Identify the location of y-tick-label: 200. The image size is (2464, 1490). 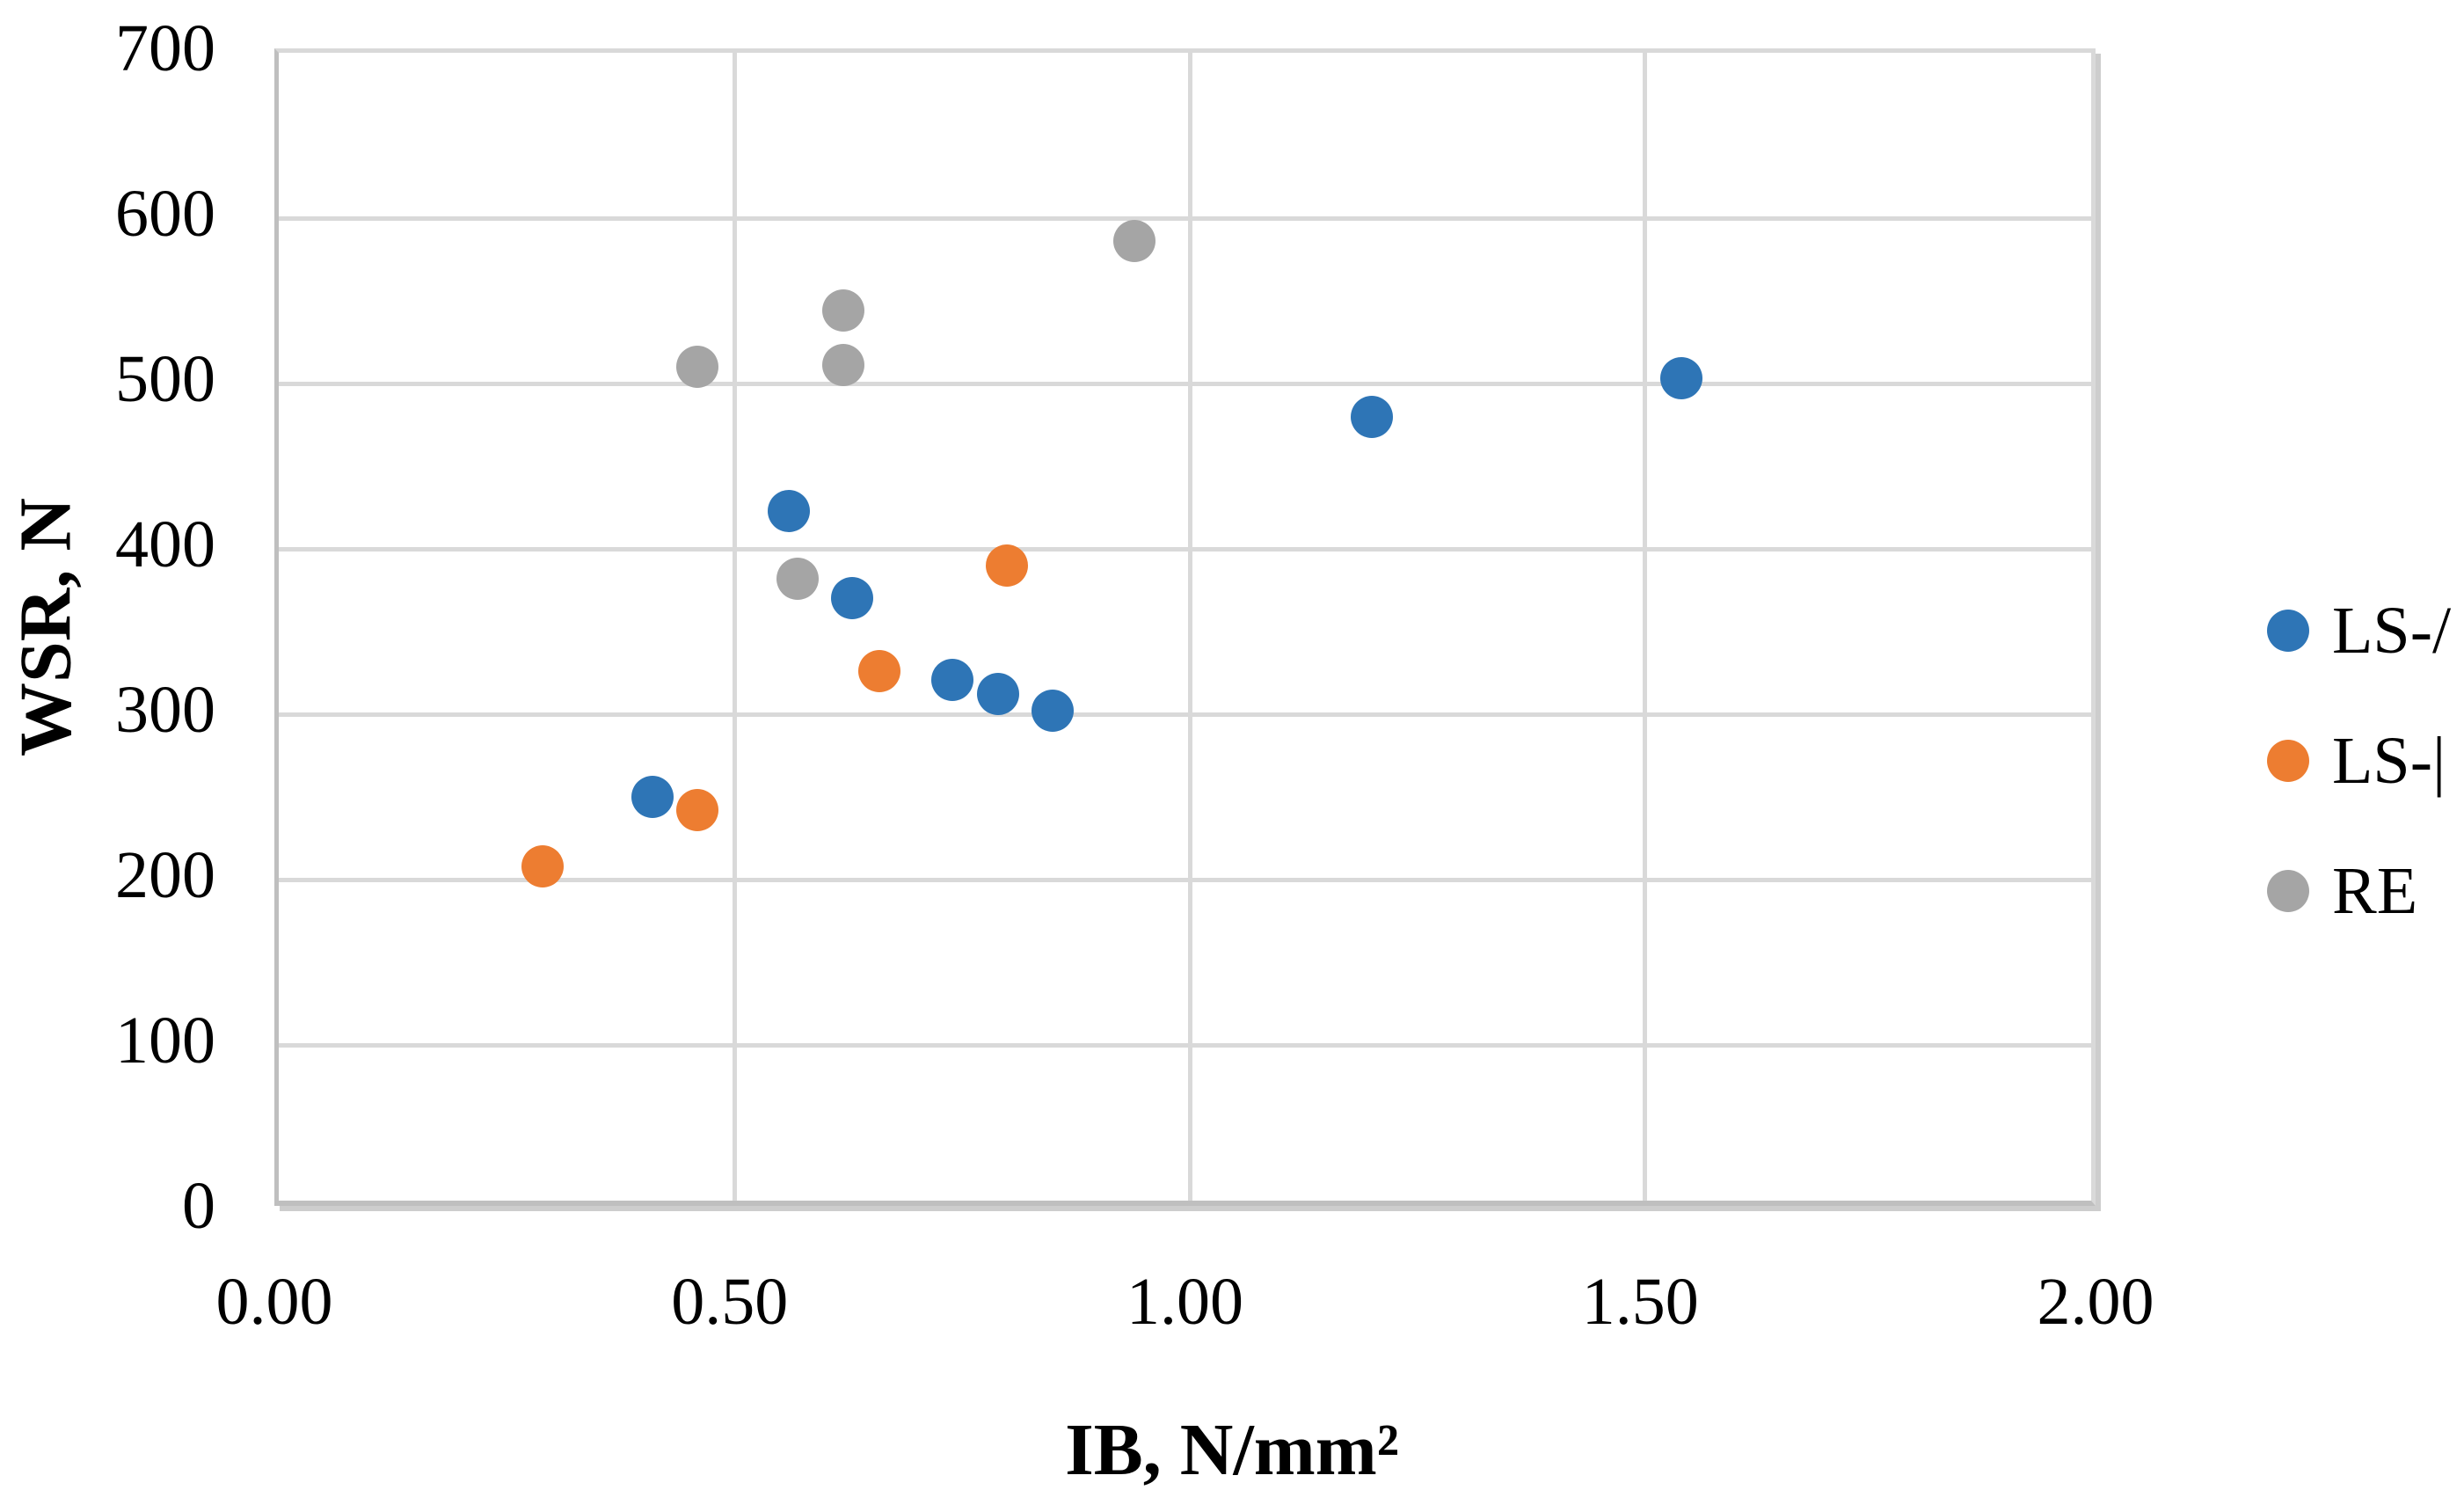
(165, 875).